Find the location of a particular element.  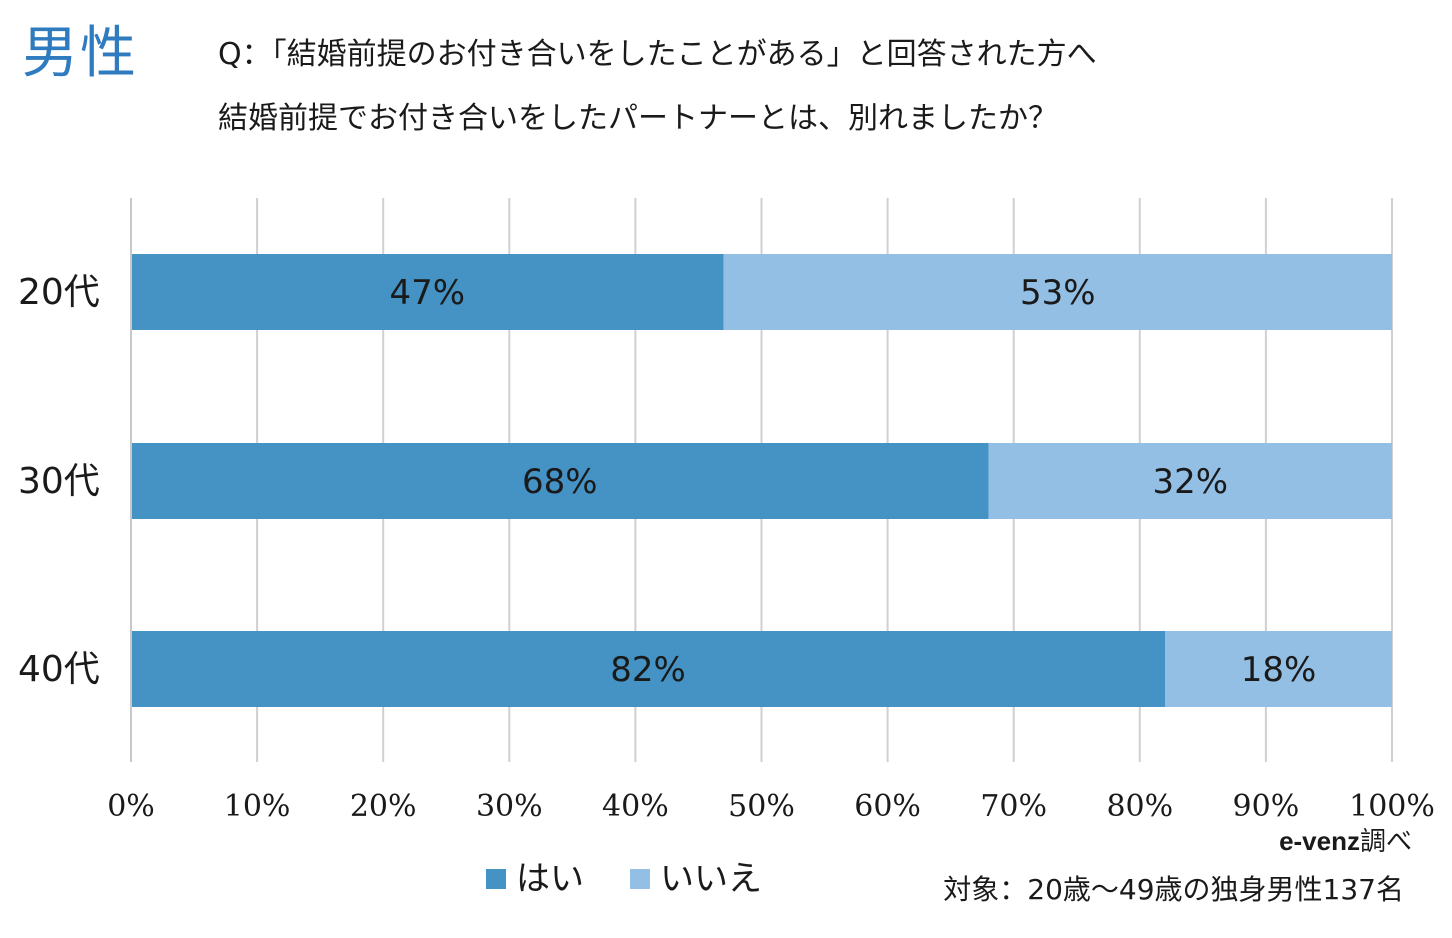

question-line-1: Q：「結婚前提のお付き合いをしたことがある」と回答された方へ is located at coordinates (657, 54).